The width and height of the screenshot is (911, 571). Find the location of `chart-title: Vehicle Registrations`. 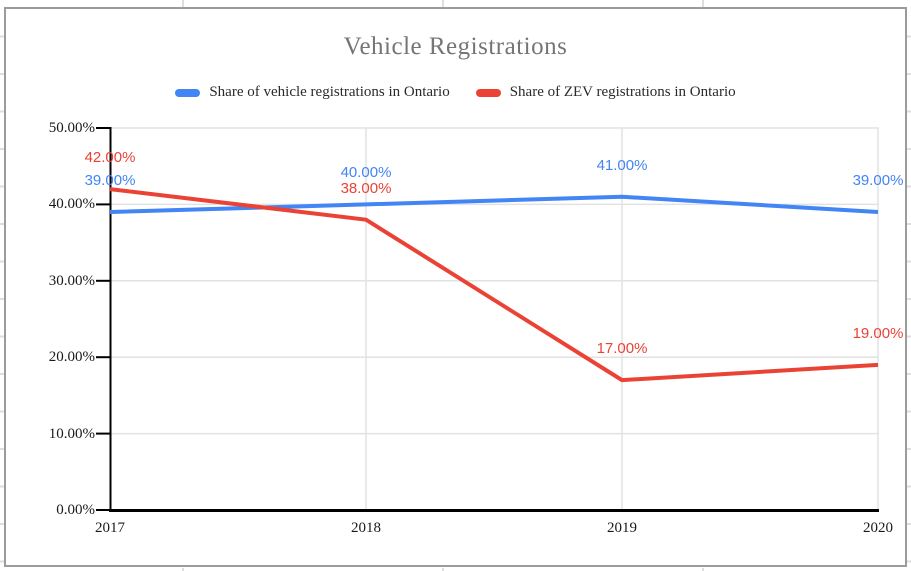

chart-title: Vehicle Registrations is located at coordinates (455, 46).